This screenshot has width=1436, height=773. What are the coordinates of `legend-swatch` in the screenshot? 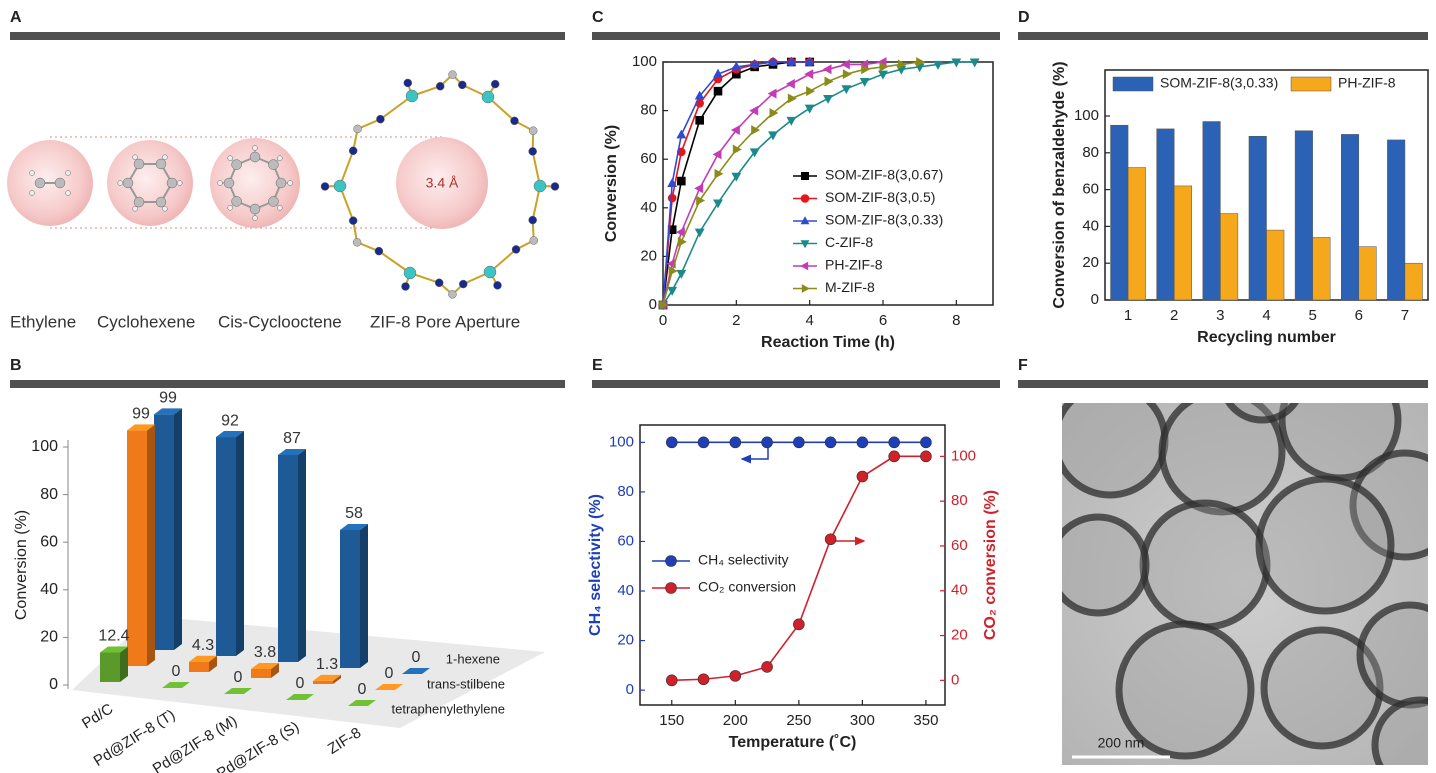 It's located at (1311, 84).